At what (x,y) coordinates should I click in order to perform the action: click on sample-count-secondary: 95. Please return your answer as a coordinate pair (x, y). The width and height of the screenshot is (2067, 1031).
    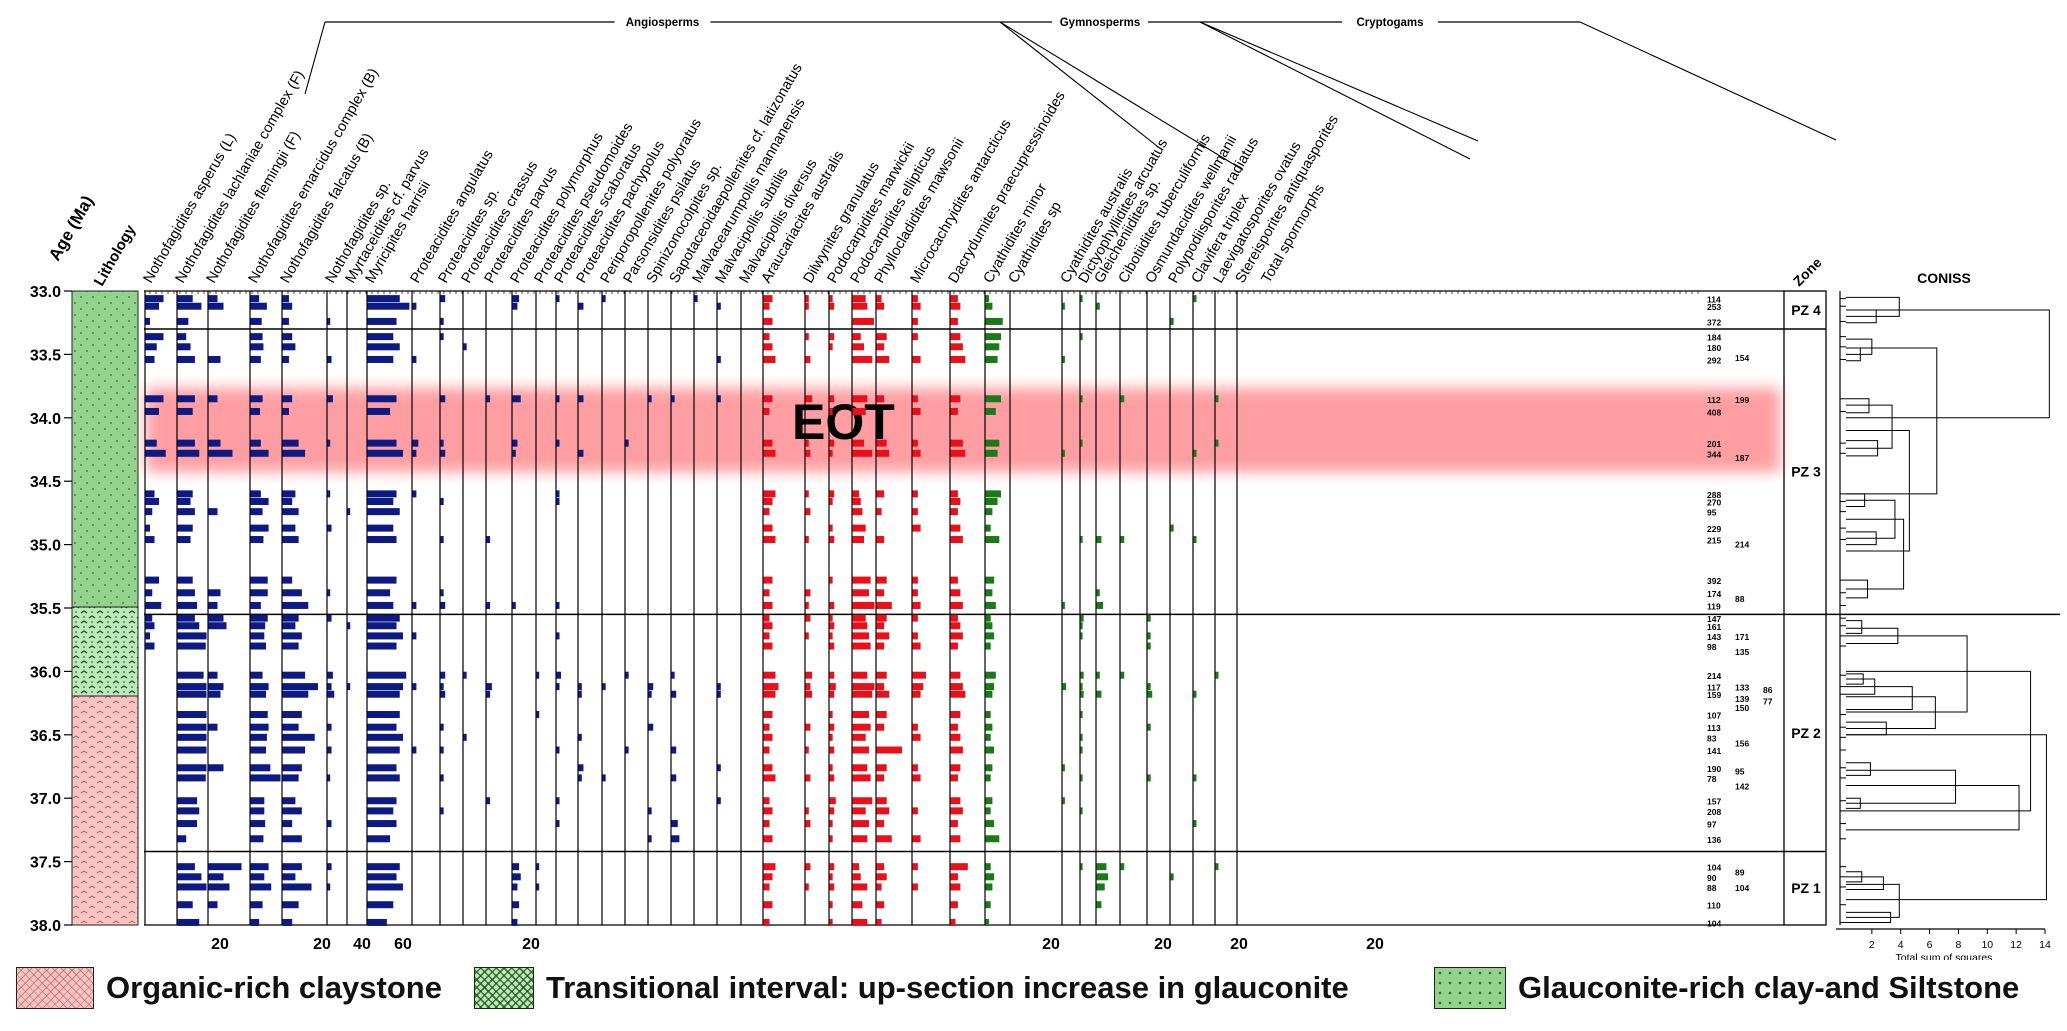
    Looking at the image, I should click on (1740, 771).